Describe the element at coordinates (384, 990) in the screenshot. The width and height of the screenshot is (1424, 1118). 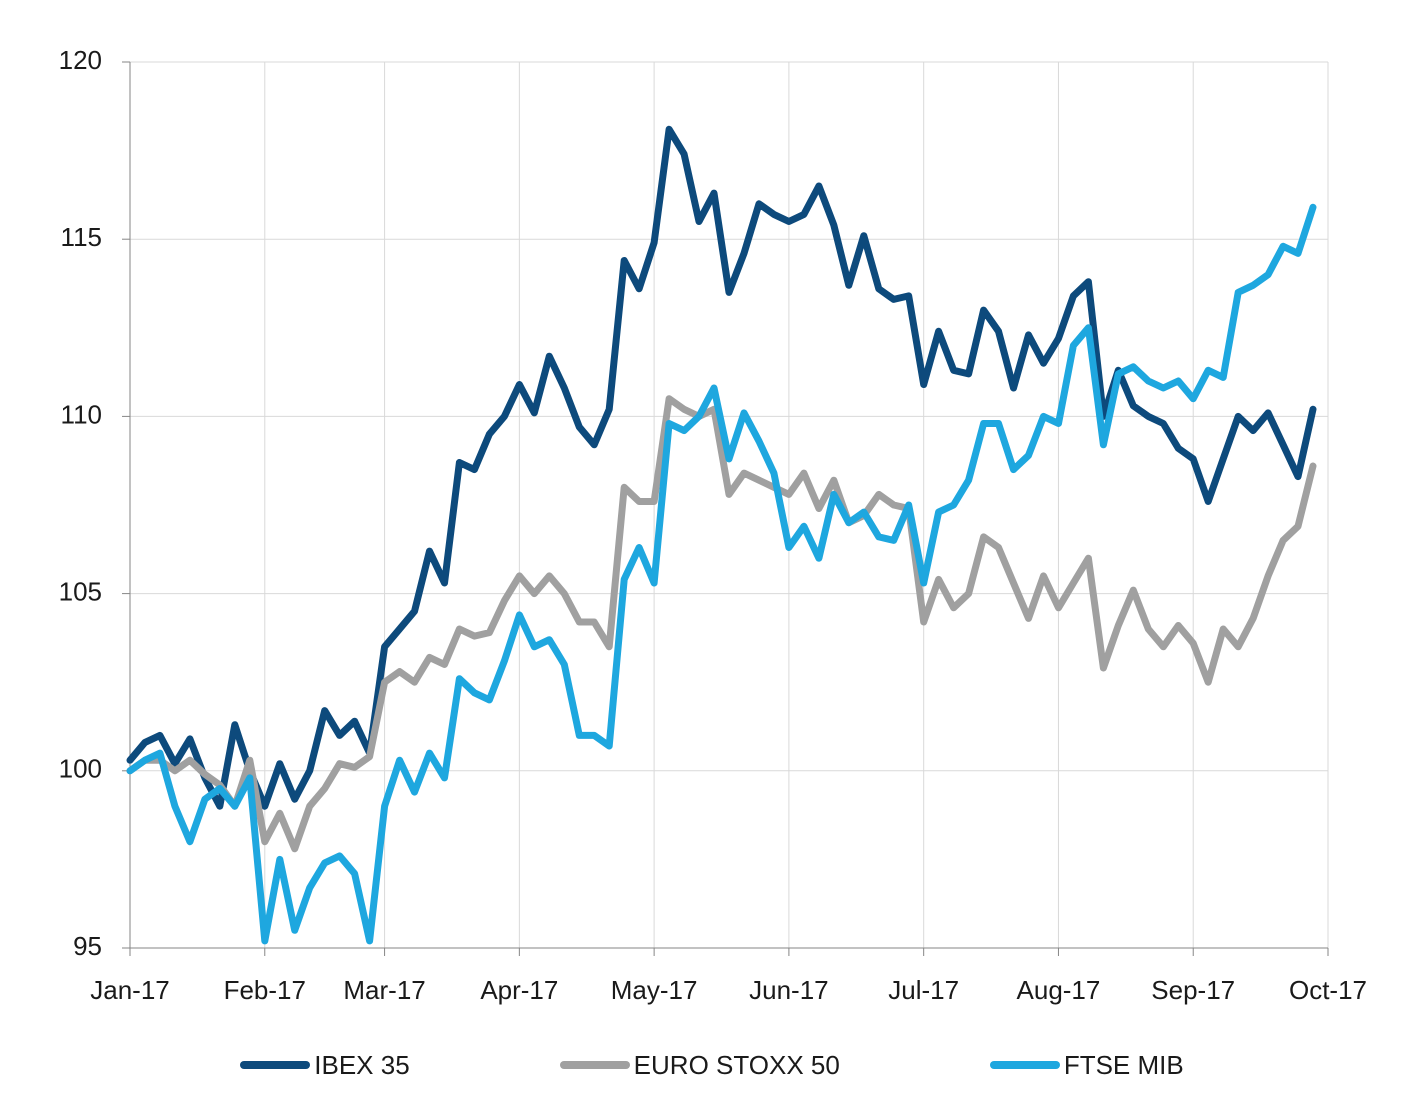
I see `x-tick-label: Mar-17` at that location.